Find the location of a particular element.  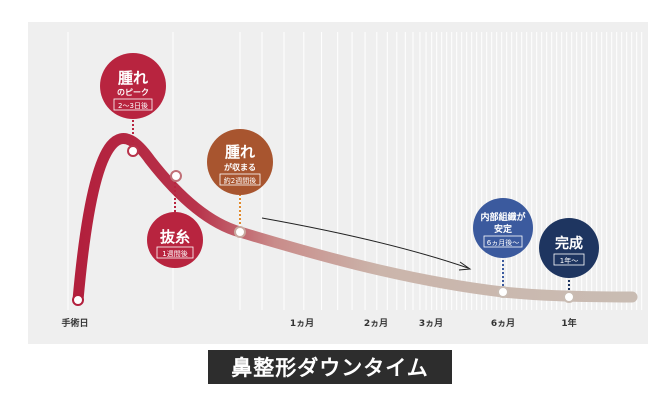

milestone-complete-title: 完成 is located at coordinates (569, 243).